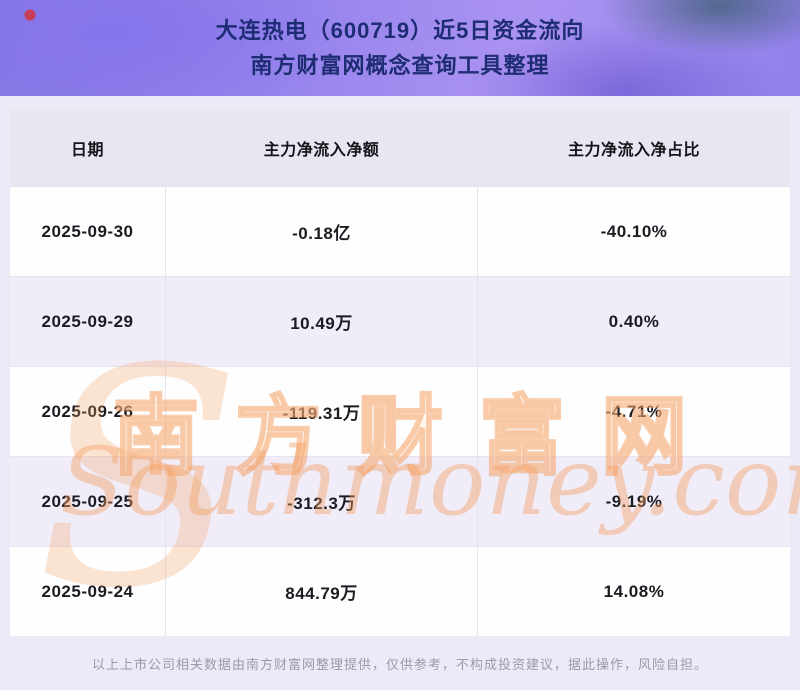 This screenshot has width=800, height=690. Describe the element at coordinates (400, 65) in the screenshot. I see `page-subtitle: 南方财富网概念查询工具整理` at that location.